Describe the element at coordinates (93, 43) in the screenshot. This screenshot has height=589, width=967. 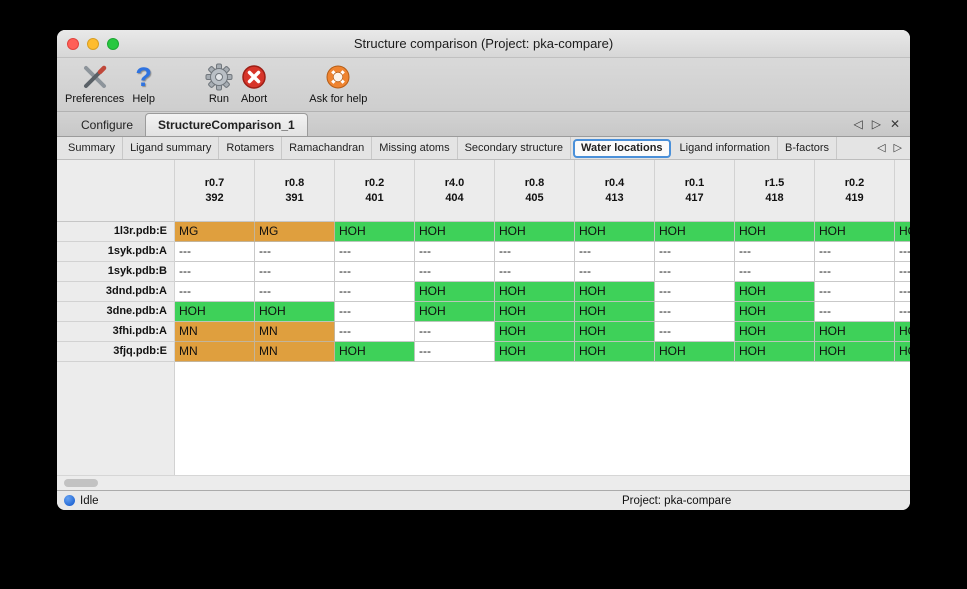
I see `minimize-window-button` at that location.